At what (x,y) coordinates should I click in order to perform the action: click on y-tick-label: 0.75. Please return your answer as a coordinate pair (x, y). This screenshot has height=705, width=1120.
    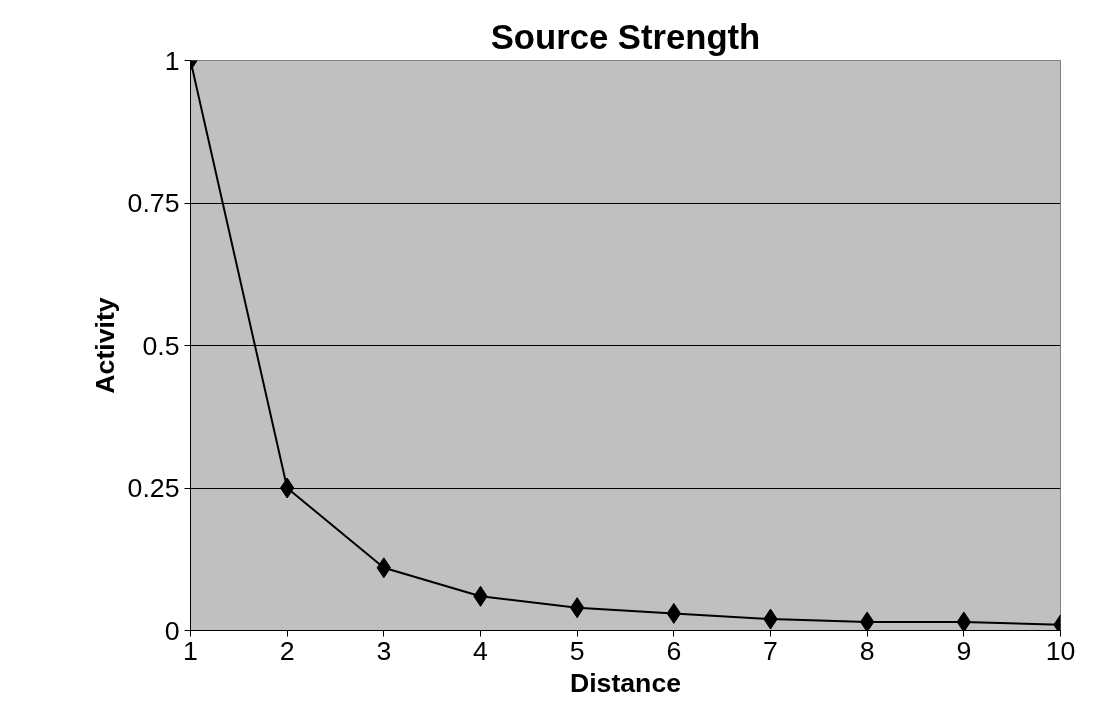
    Looking at the image, I should click on (153, 203).